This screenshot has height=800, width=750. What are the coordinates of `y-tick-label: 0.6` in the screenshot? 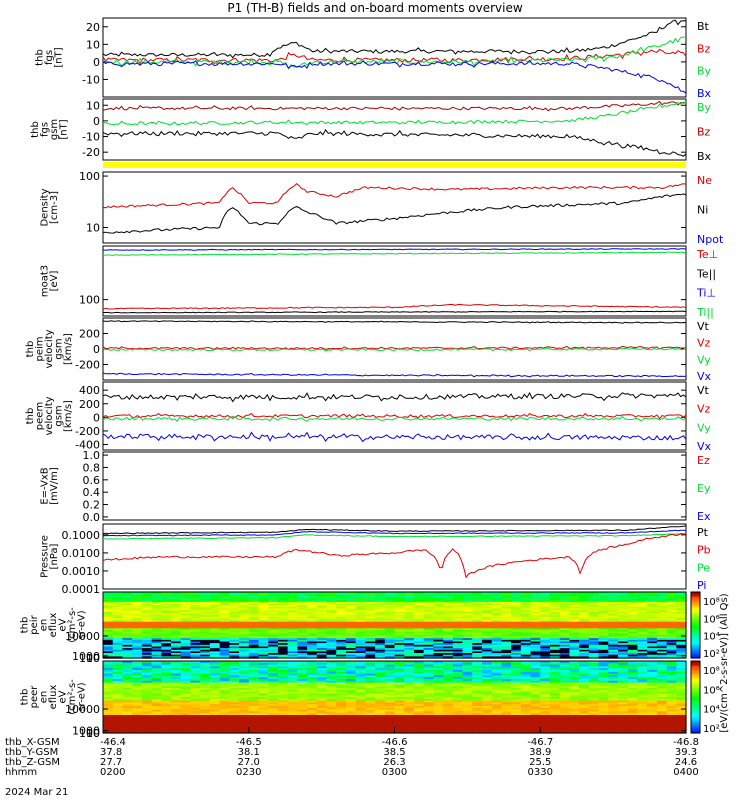 It's located at (92, 480).